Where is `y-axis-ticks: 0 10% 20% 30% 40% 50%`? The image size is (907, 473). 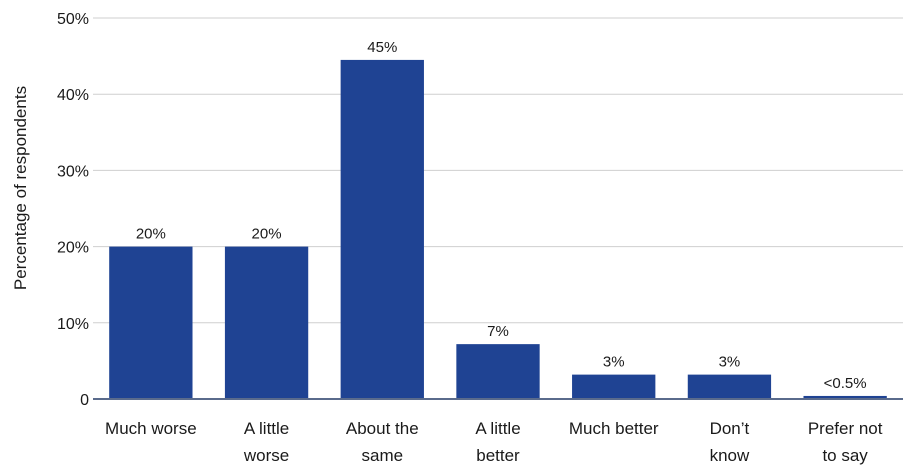 y-axis-ticks: 0 10% 20% 30% 40% 50% is located at coordinates (73, 210).